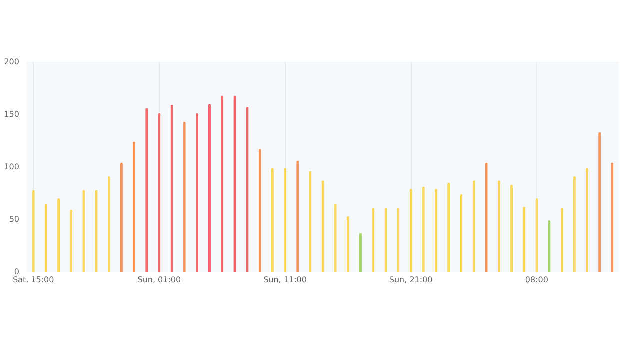 The height and width of the screenshot is (348, 620). Describe the element at coordinates (17, 272) in the screenshot. I see `y-tick-label: 0` at that location.